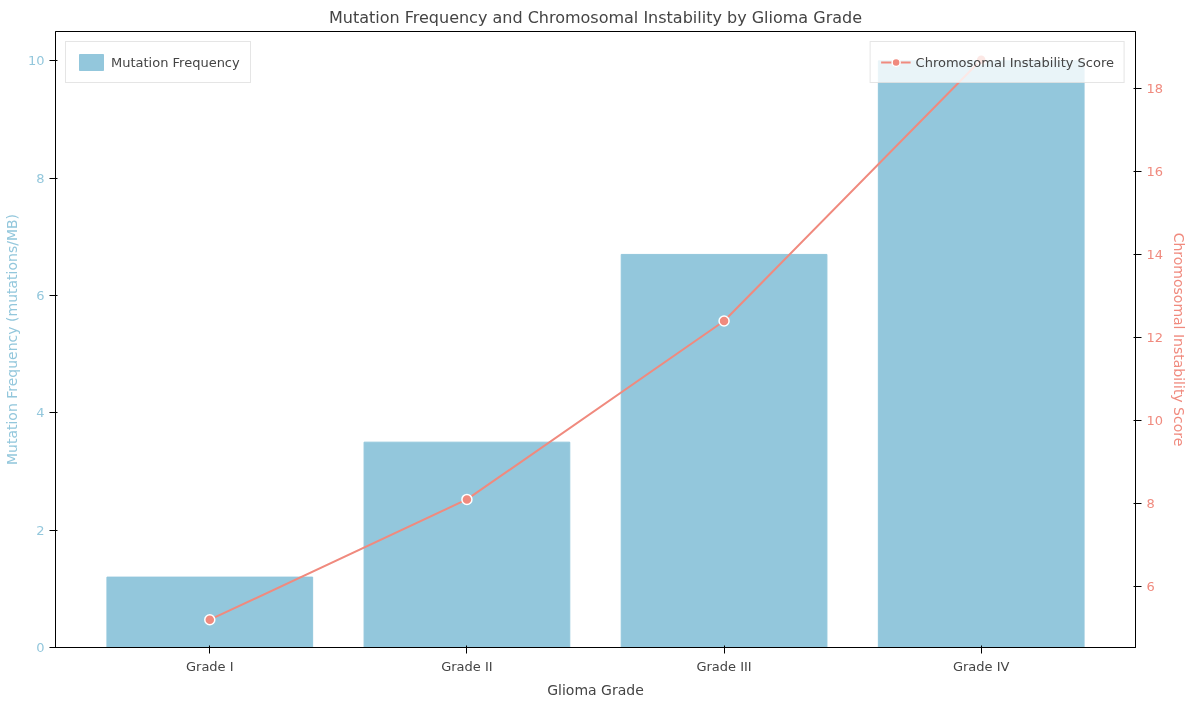 This screenshot has height=708, width=1199. What do you see at coordinates (595, 689) in the screenshot?
I see `x-axis-title: Glioma Grade` at bounding box center [595, 689].